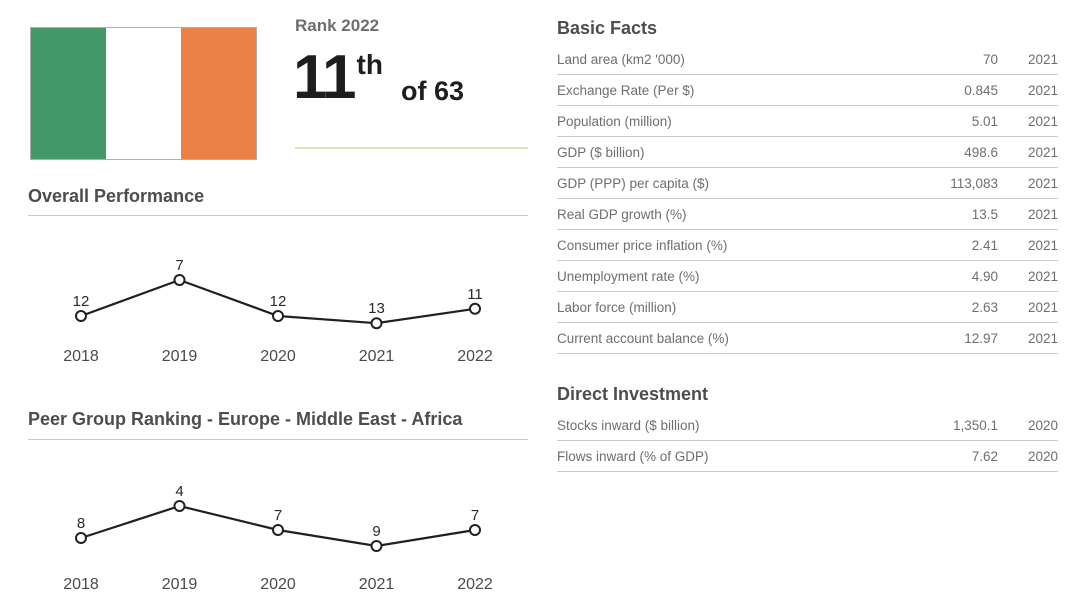  I want to click on rank-display: 11 th of 63, so click(379, 77).